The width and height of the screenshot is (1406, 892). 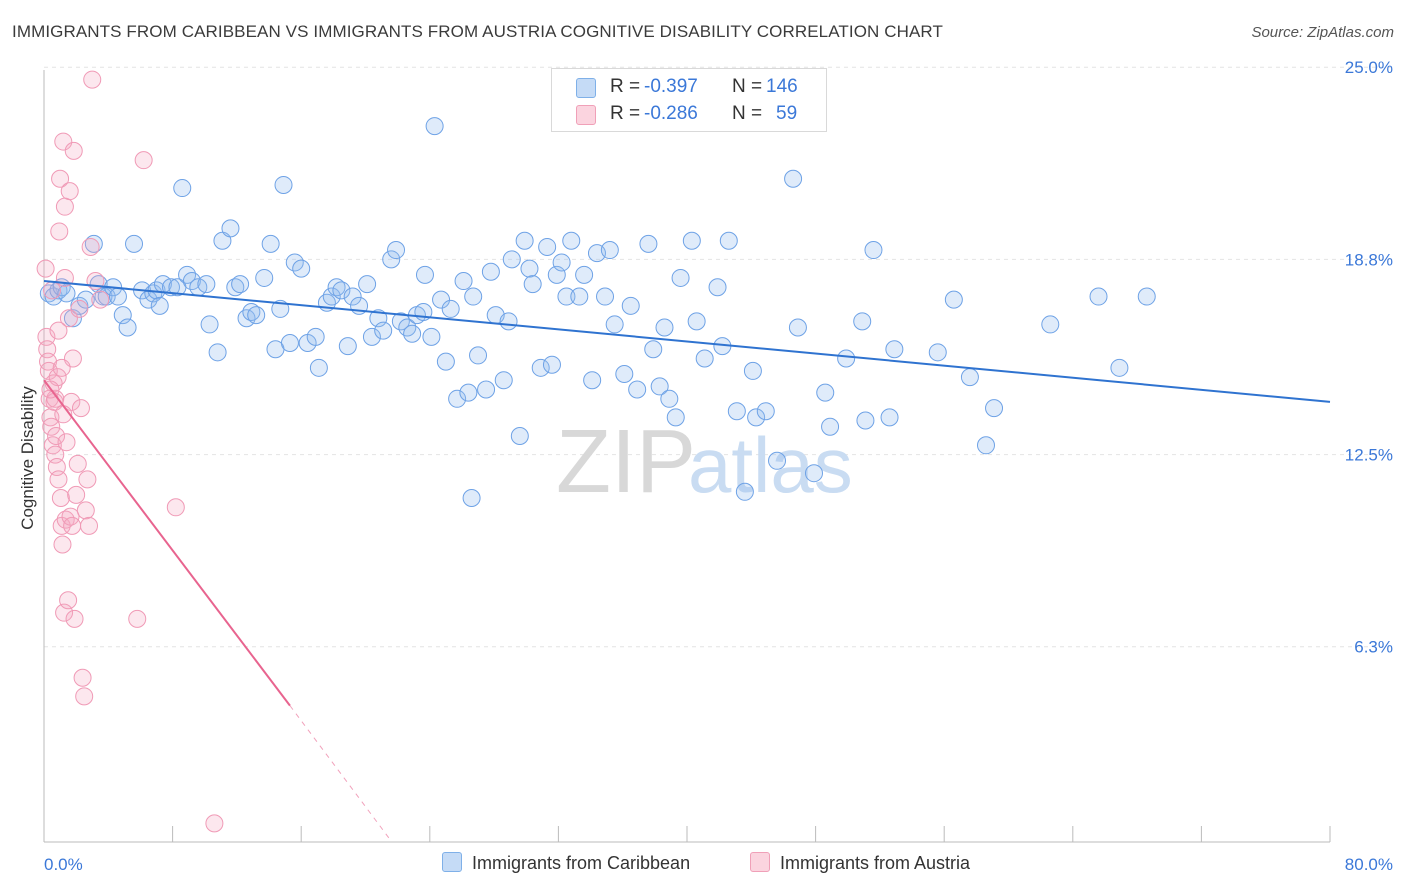 What do you see at coordinates (167, 543) in the screenshot?
I see `austria-trend-line` at bounding box center [167, 543].